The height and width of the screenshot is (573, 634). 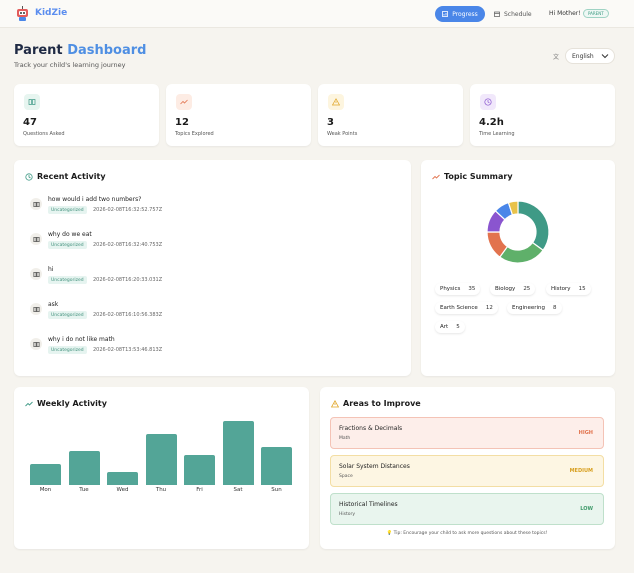 I want to click on page-title: Parent Dashboard, so click(x=80, y=50).